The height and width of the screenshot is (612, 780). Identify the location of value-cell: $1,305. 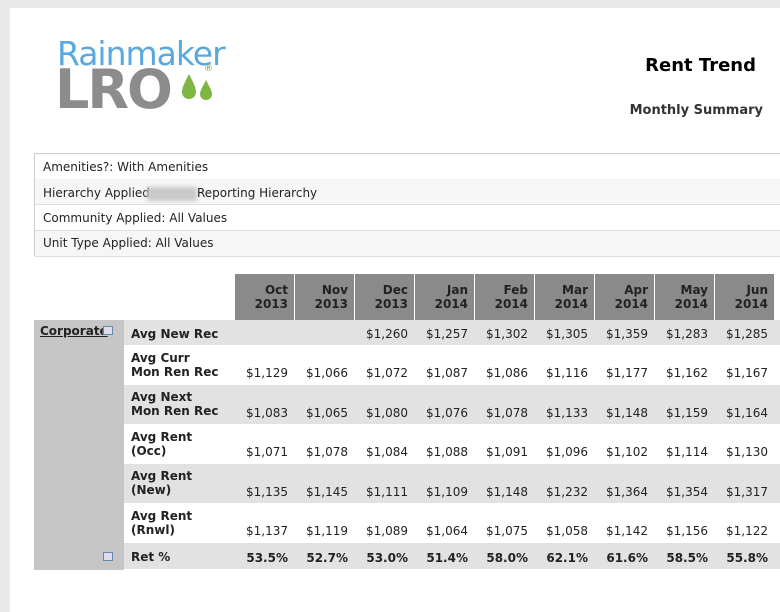
(567, 334).